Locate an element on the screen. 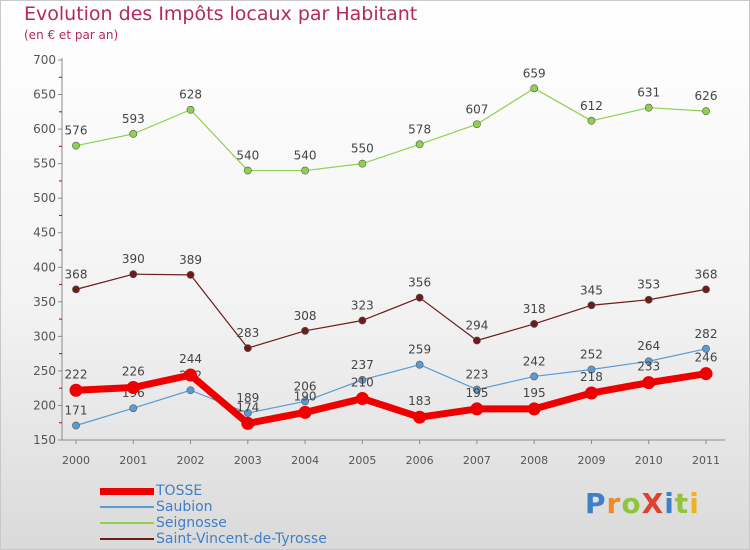  data-label: 226 is located at coordinates (133, 371).